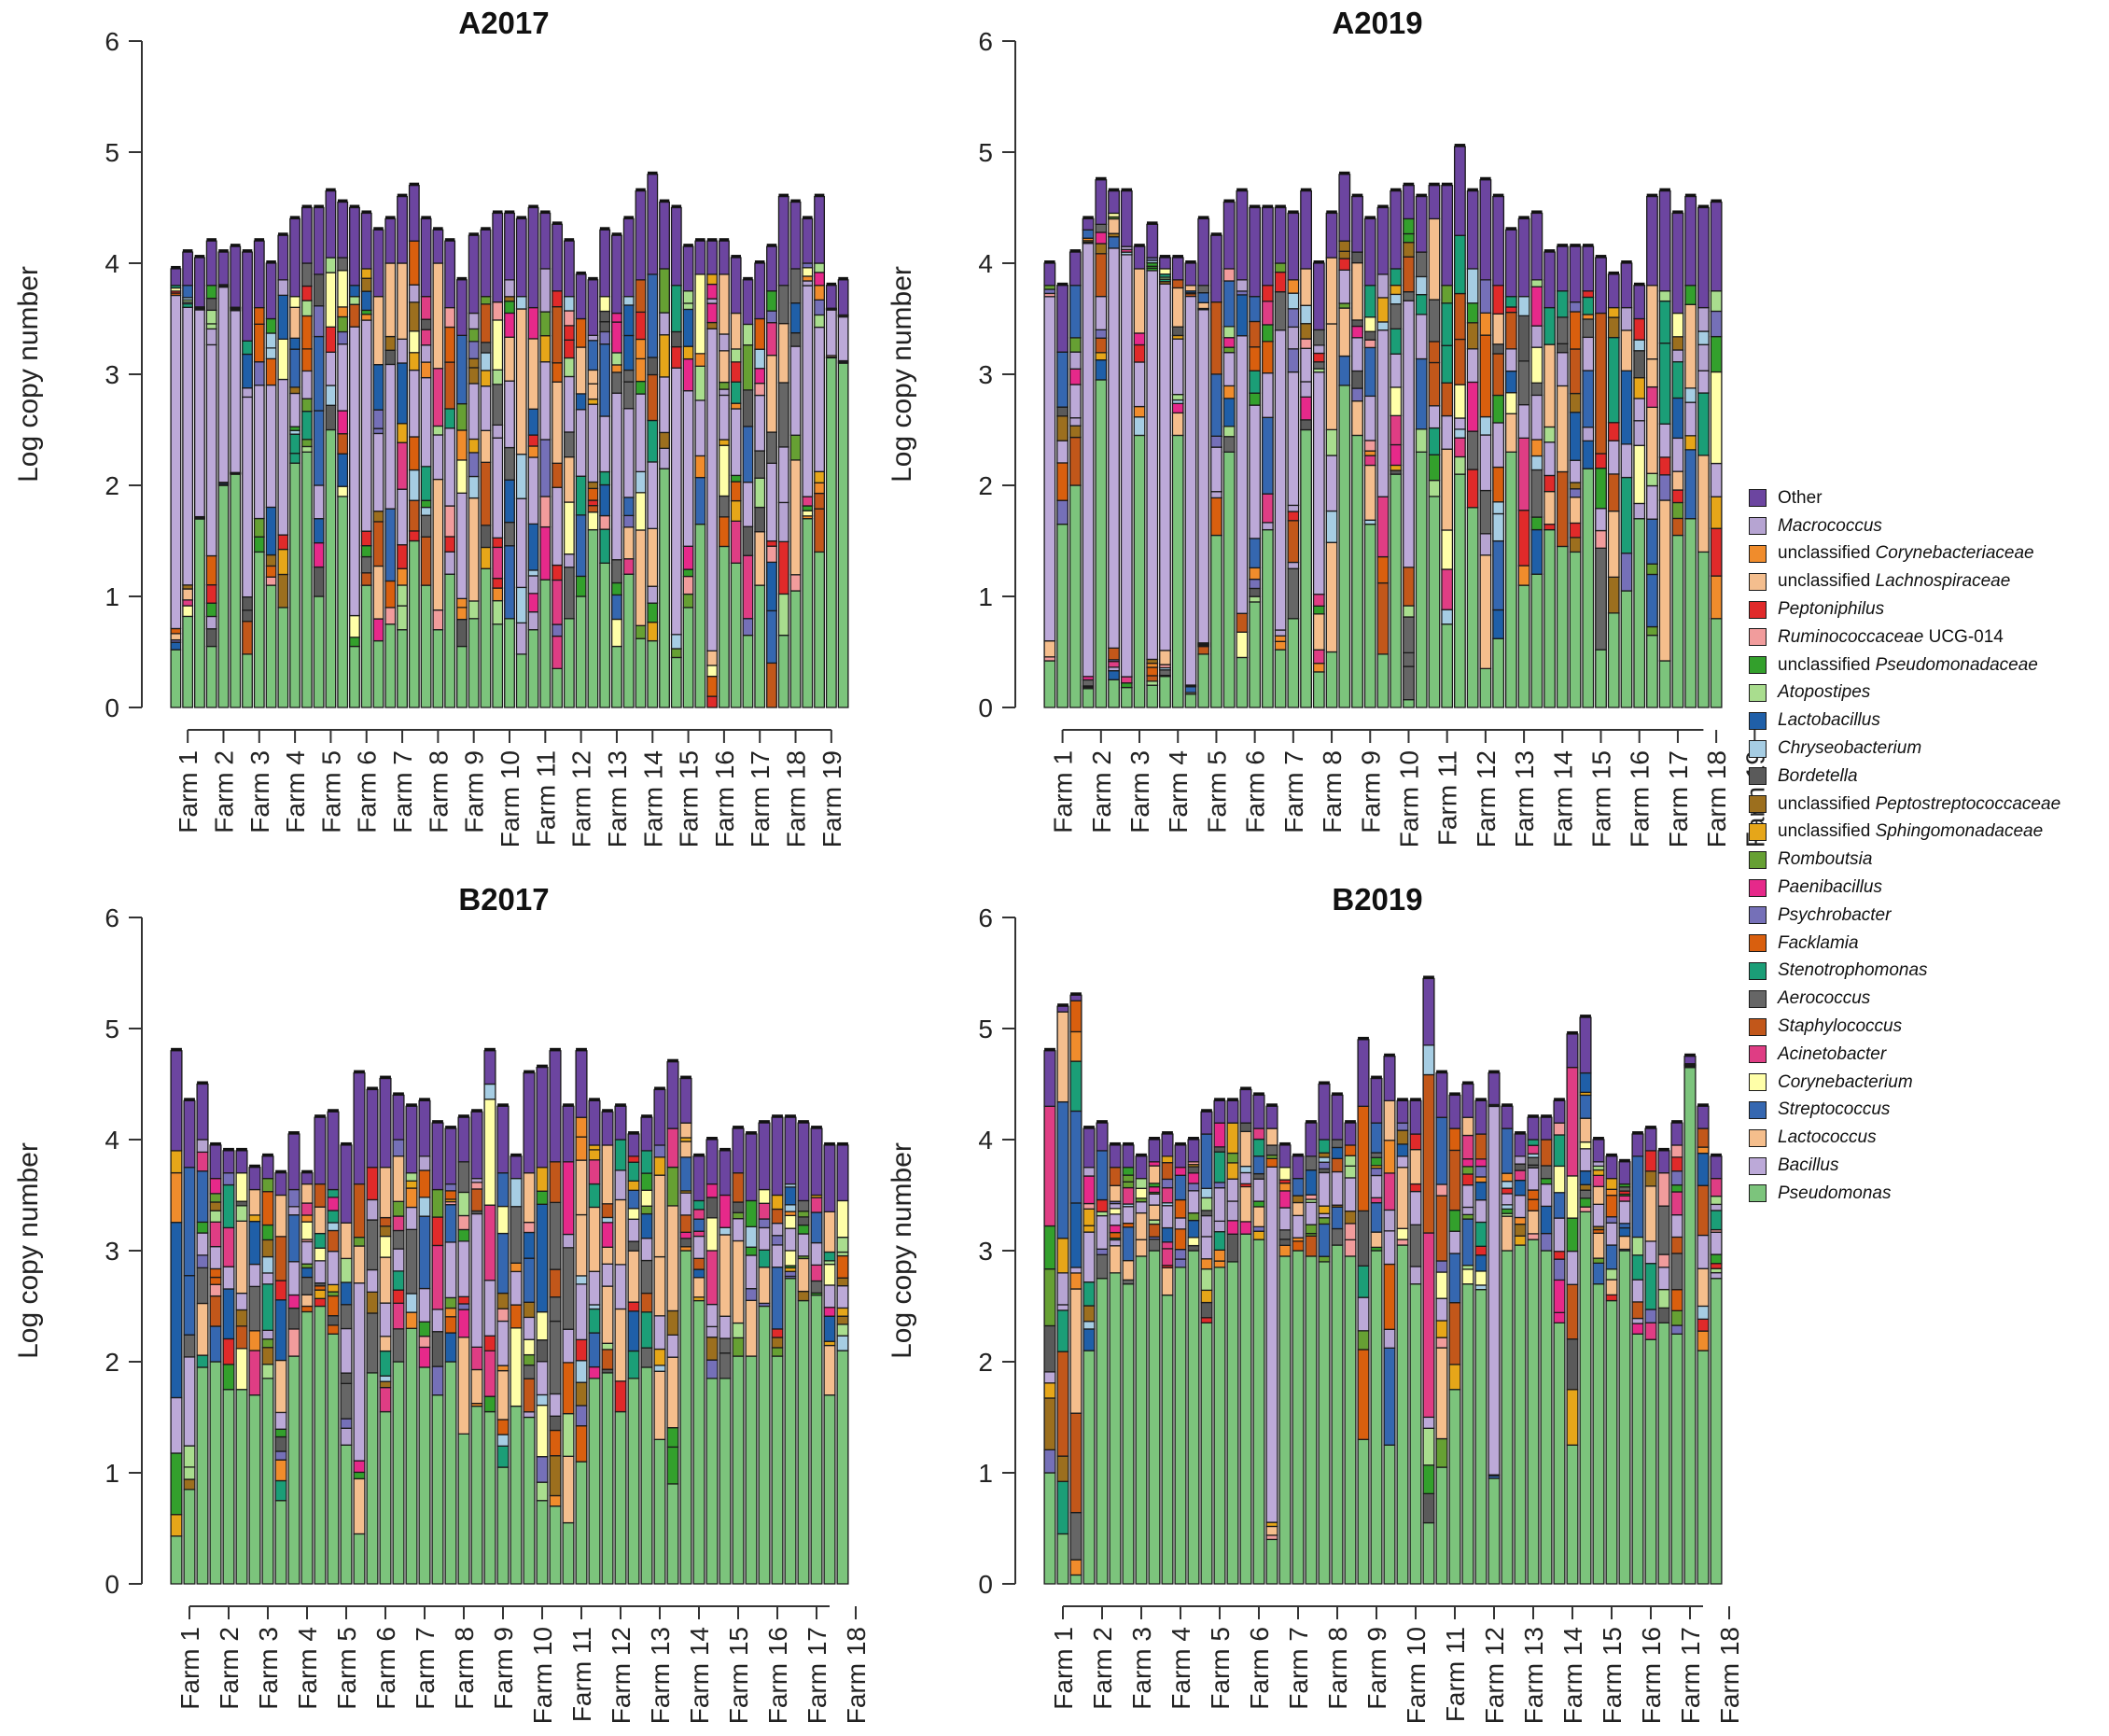  Describe the element at coordinates (438, 791) in the screenshot. I see `x-tick-label: Farm 8` at that location.